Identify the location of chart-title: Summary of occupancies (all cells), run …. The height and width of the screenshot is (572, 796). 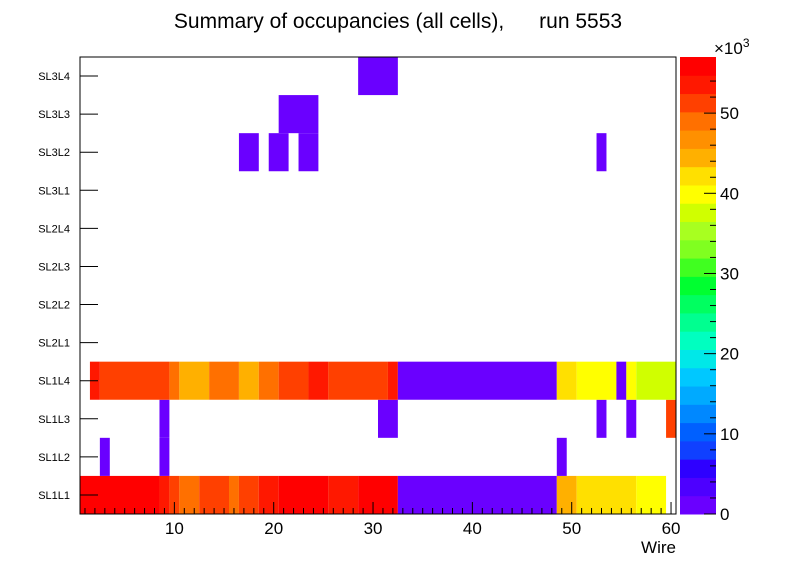
(398, 21).